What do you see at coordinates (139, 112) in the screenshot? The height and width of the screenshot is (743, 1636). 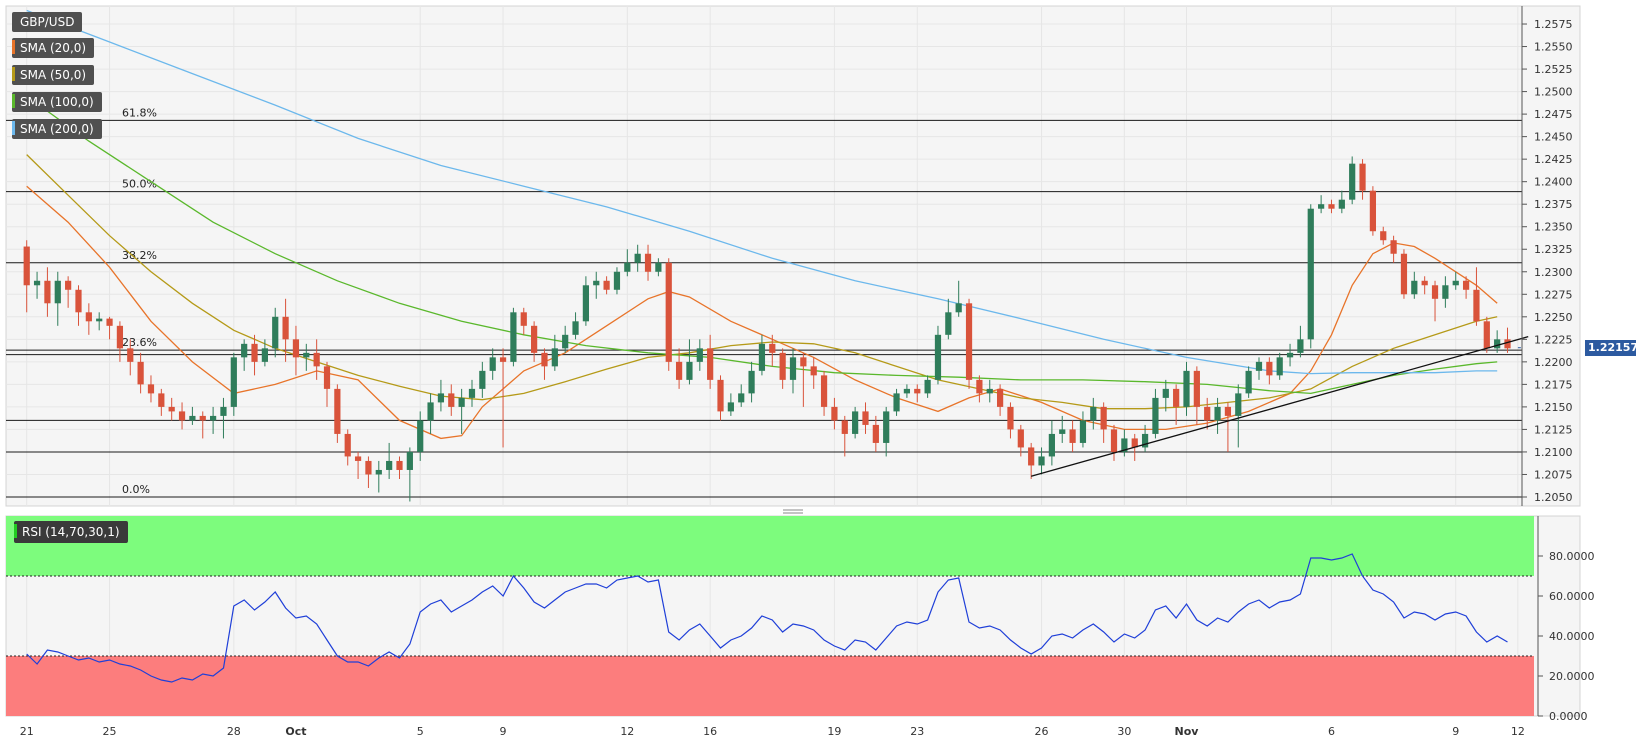 I see `fib-label: 61.8%` at bounding box center [139, 112].